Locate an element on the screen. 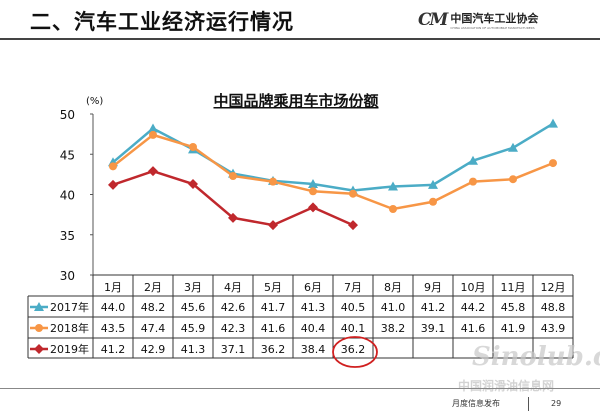  series-line-2018年 is located at coordinates (333, 172).